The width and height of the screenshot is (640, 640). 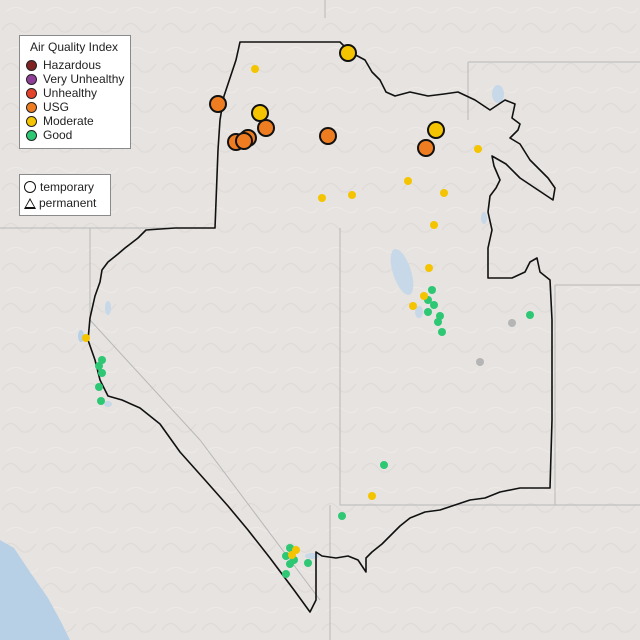 I want to click on legend-item-good: Good, so click(x=49, y=135).